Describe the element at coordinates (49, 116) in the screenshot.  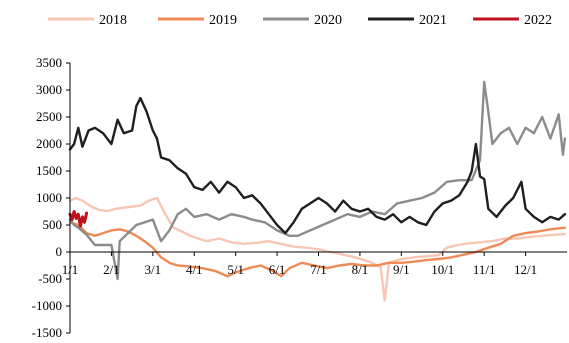
I see `y-tick-label: 2500` at that location.